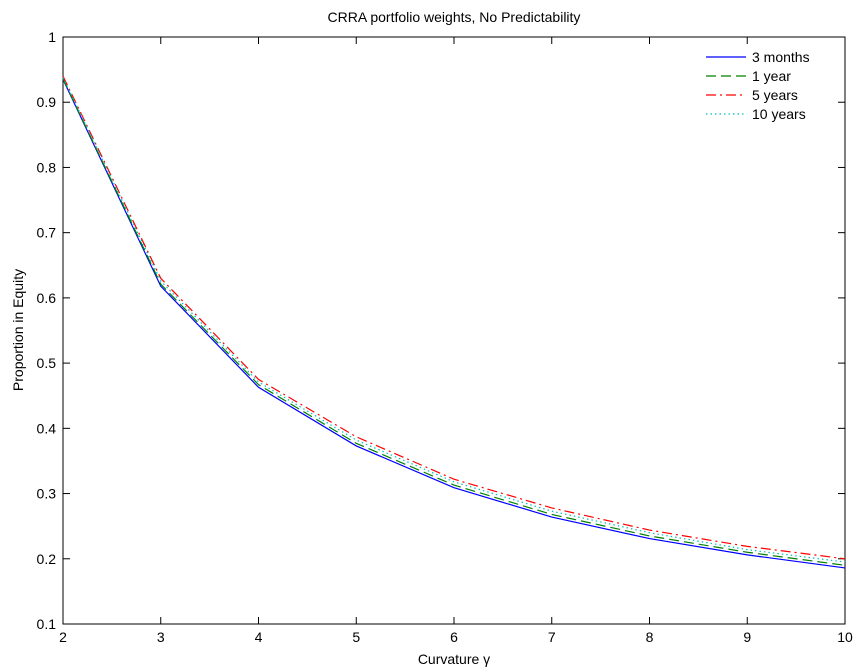  Describe the element at coordinates (161, 637) in the screenshot. I see `x-tick-label: 3` at that location.